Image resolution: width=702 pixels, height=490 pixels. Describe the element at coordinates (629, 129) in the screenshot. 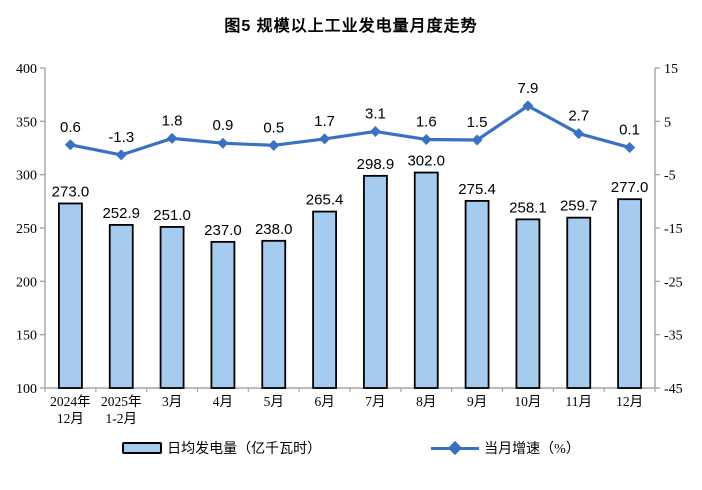

I see `line-data-label: 0.1` at that location.